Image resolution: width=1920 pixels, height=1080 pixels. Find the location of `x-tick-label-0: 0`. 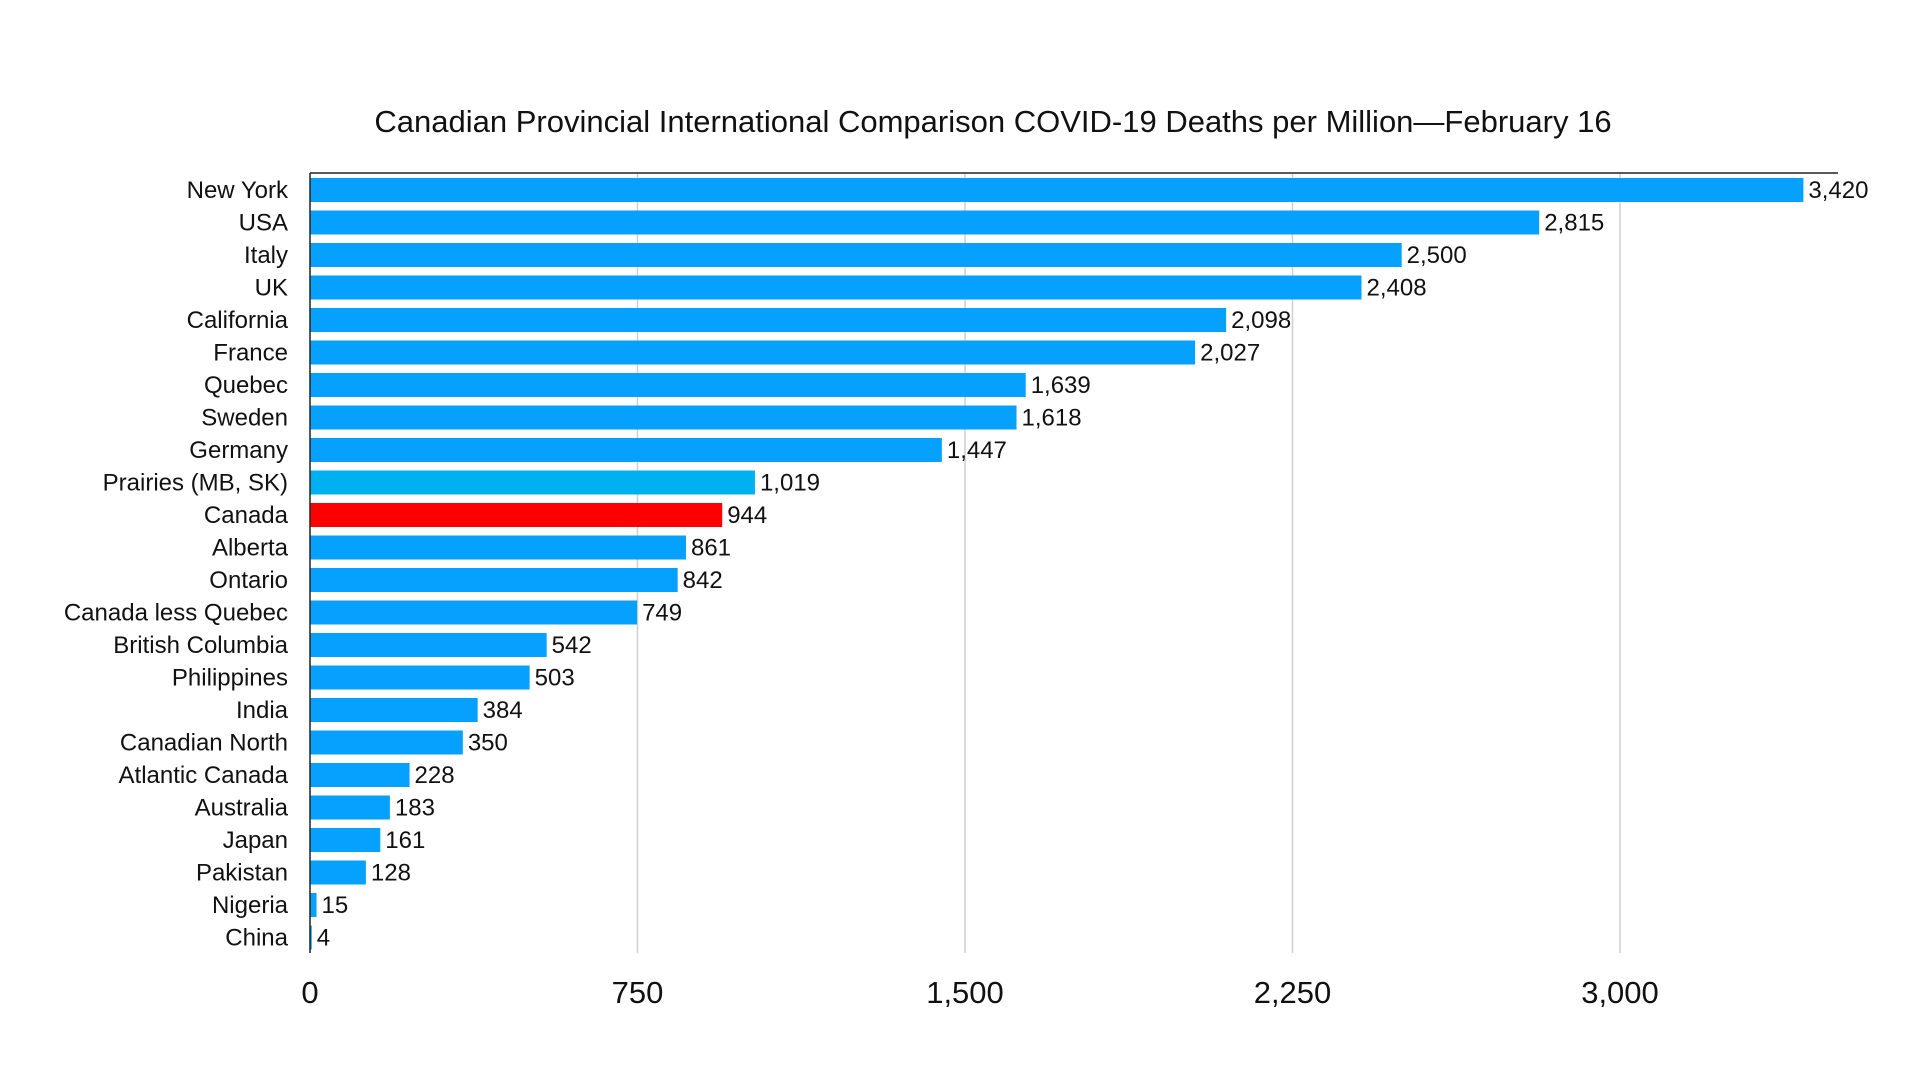

x-tick-label-0: 0 is located at coordinates (309, 992).